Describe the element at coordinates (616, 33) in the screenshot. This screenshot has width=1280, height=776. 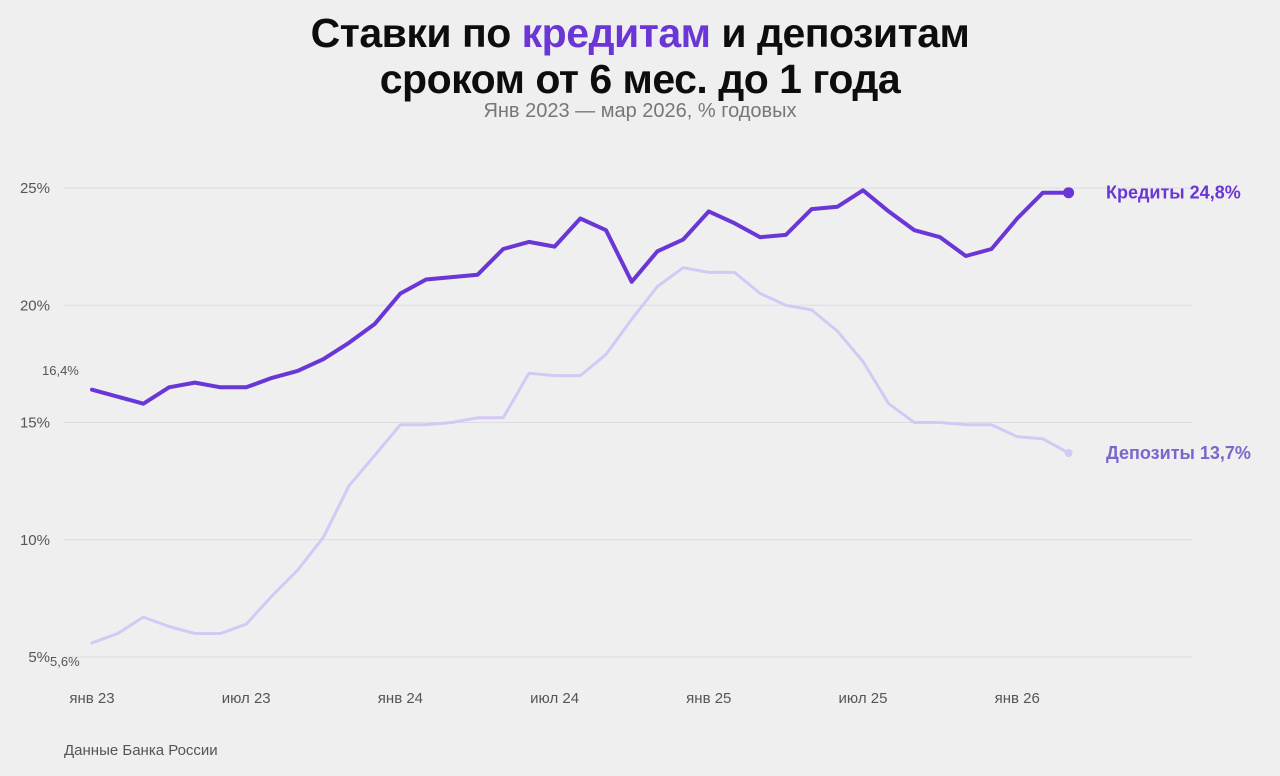
I see `title-highlight: кредитам` at that location.